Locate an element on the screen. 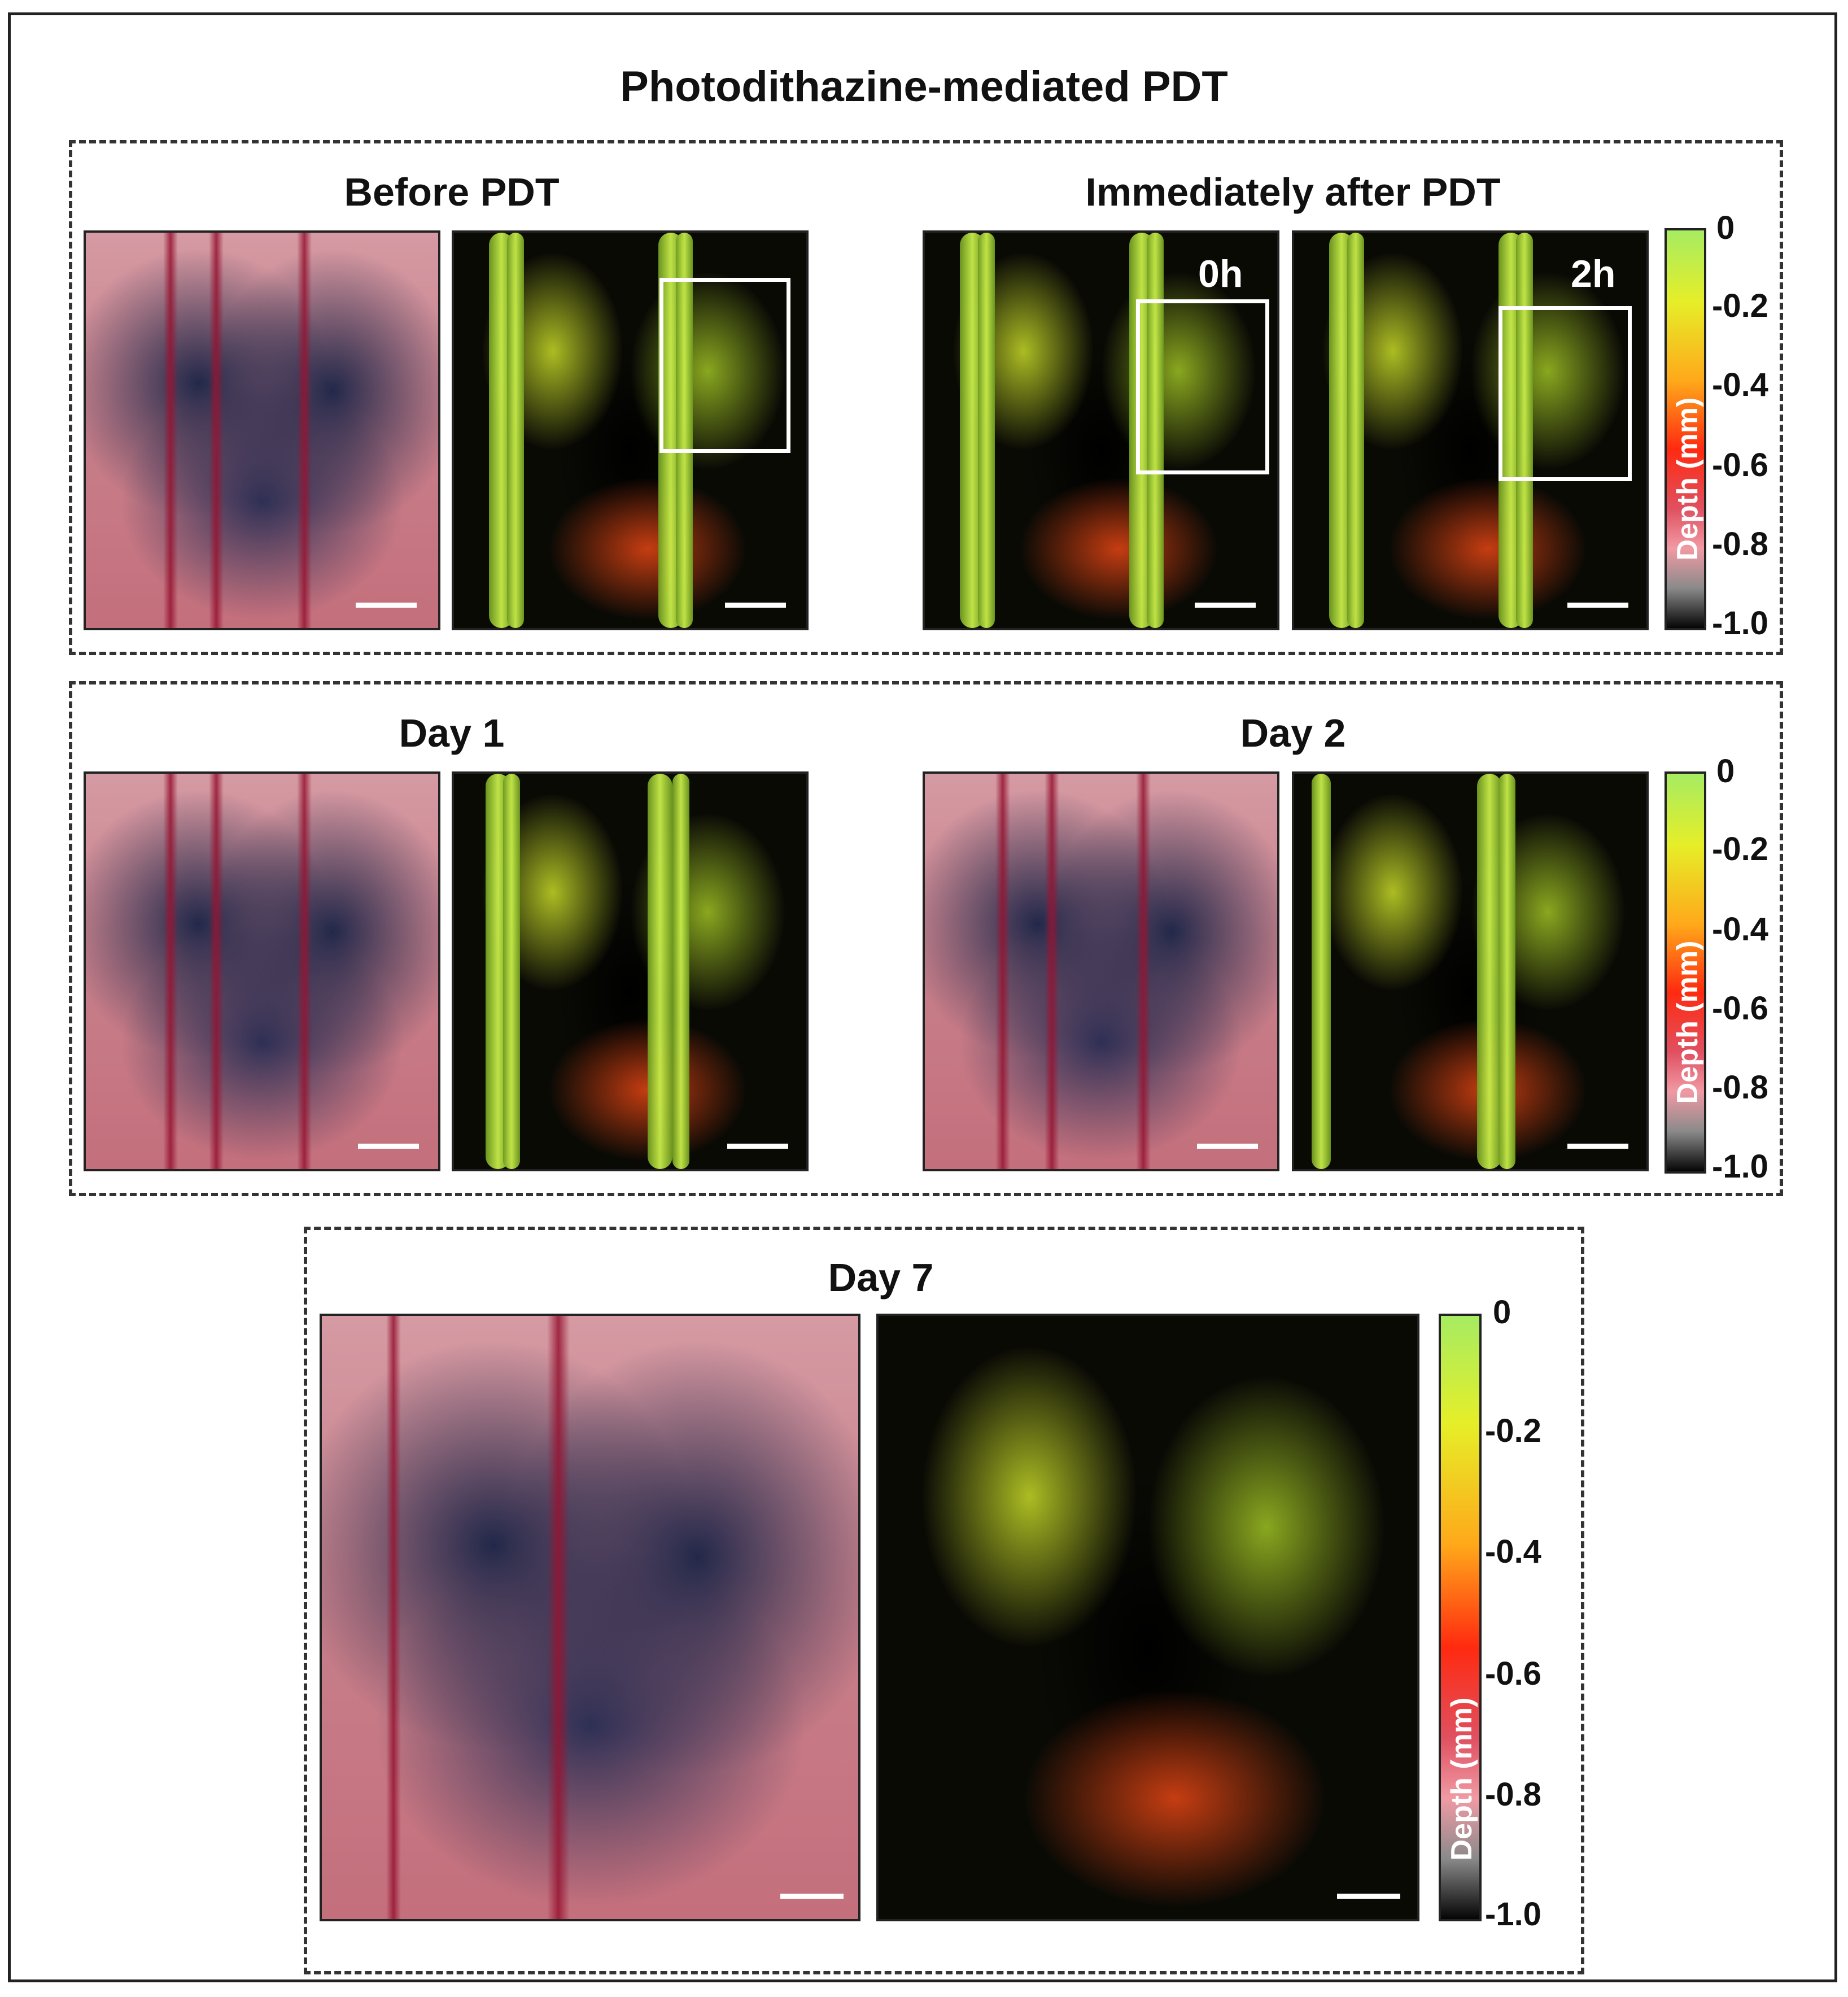 This screenshot has height=1997, width=1848. figure-title: Photodithazine-mediated PDT is located at coordinates (924, 87).